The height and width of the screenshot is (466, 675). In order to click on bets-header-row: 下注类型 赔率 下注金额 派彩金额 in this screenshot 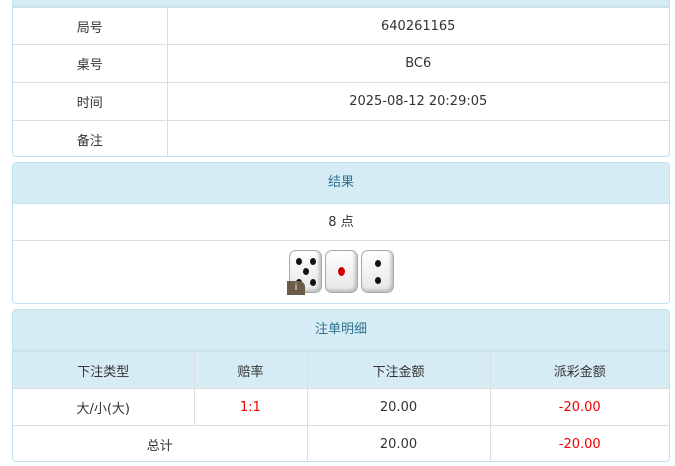, I will do `click(341, 370)`.